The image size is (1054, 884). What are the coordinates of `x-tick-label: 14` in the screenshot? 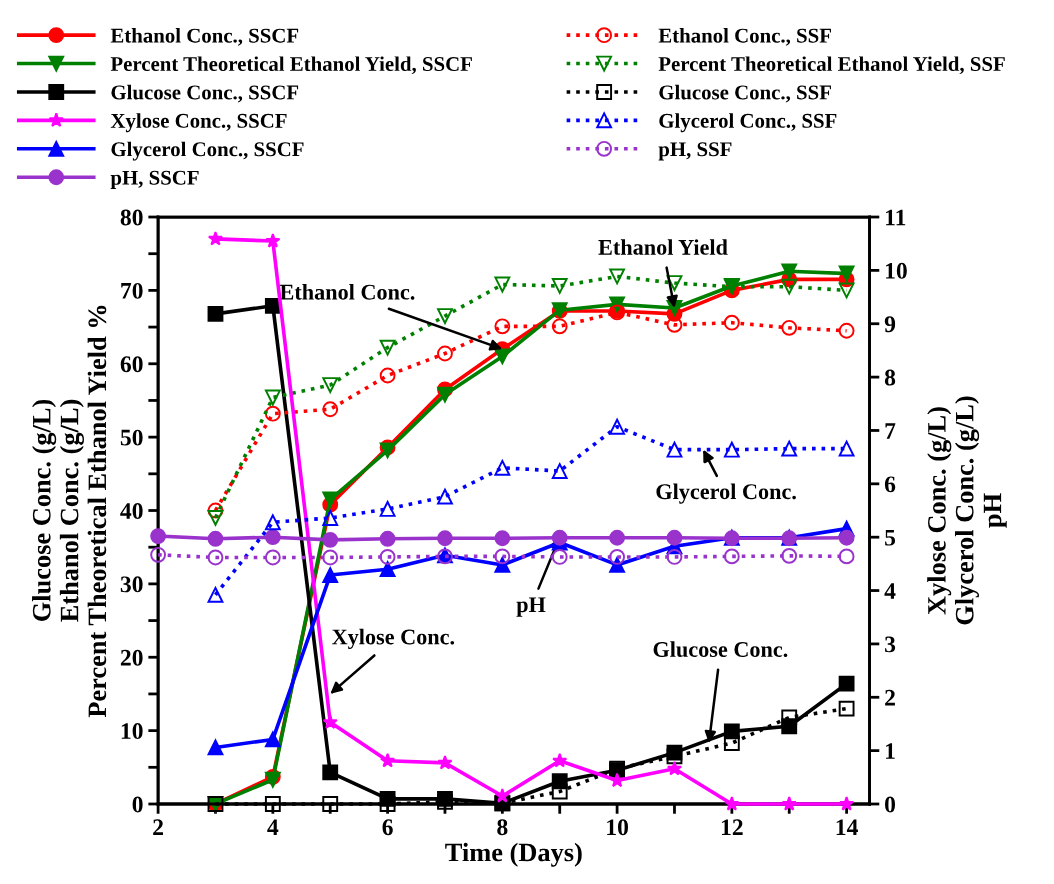 It's located at (847, 827).